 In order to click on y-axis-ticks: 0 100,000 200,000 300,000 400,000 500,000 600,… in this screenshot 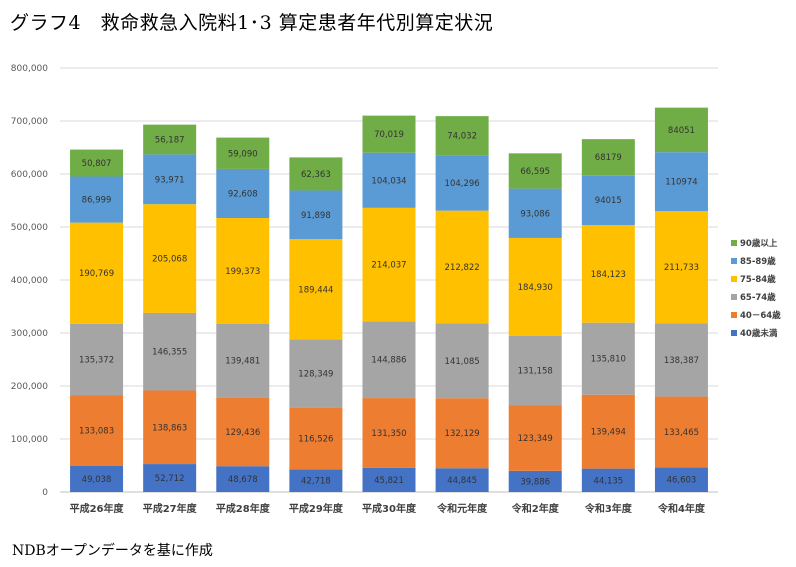, I will do `click(29, 281)`.